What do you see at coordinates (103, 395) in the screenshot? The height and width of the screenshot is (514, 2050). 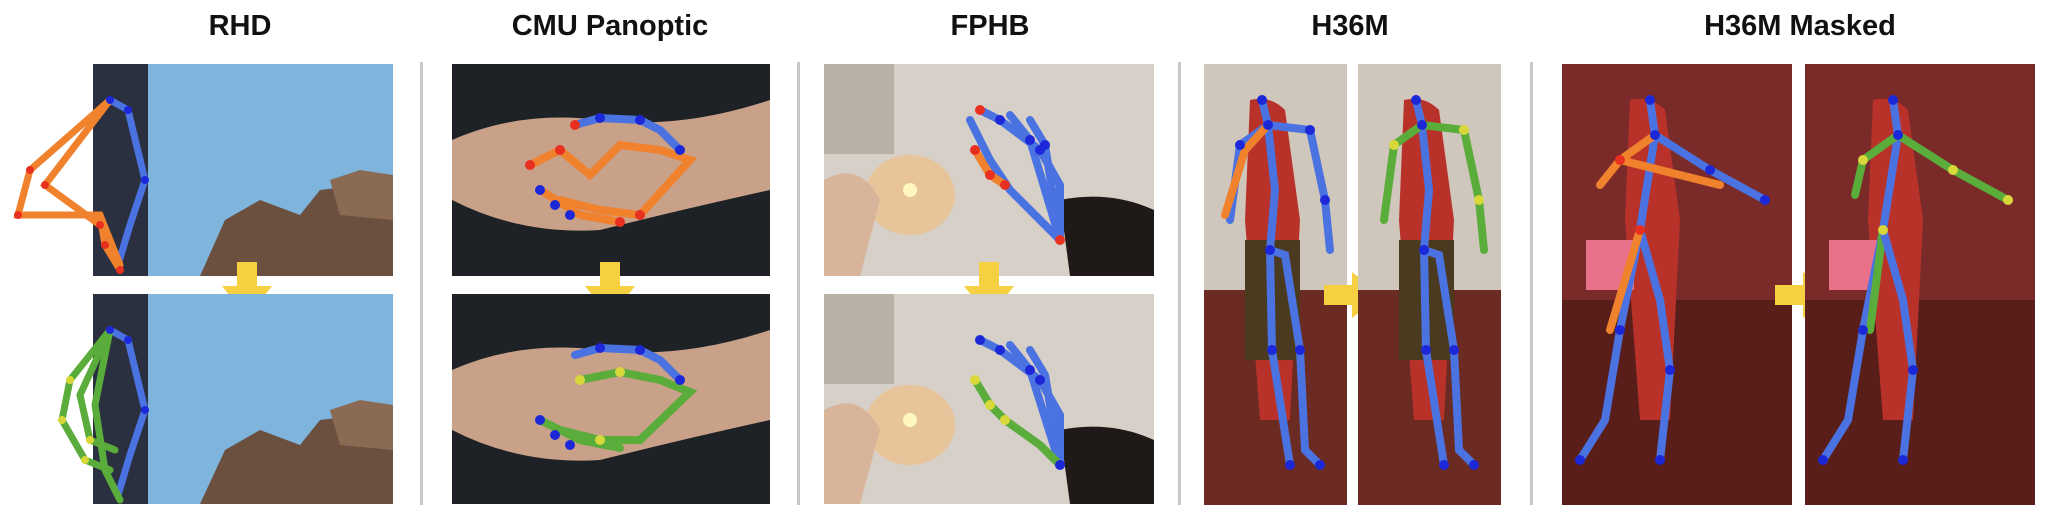 I see `rhd-bottom-joints` at bounding box center [103, 395].